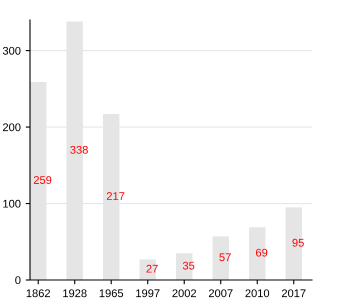  Describe the element at coordinates (294, 293) in the screenshot. I see `x-tick-label: 2017` at that location.